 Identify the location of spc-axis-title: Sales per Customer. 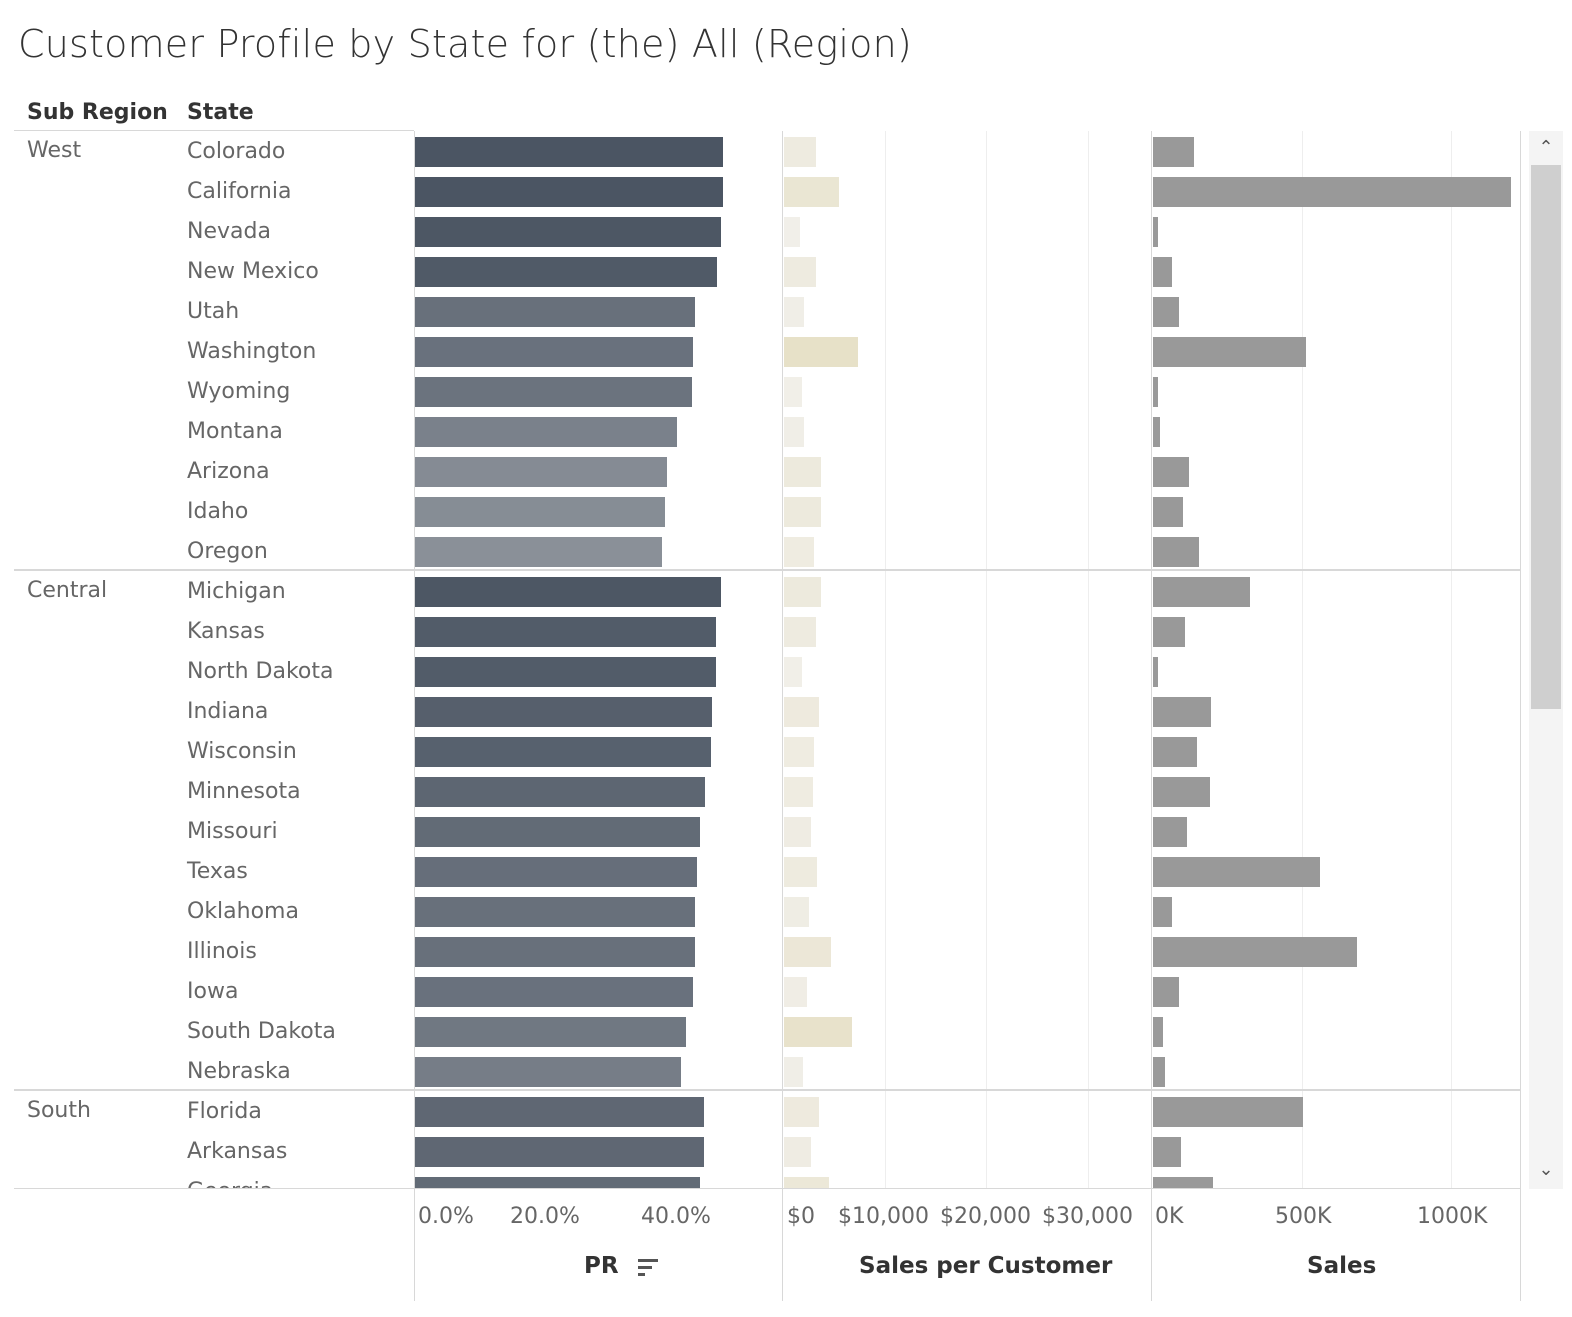
(986, 1266).